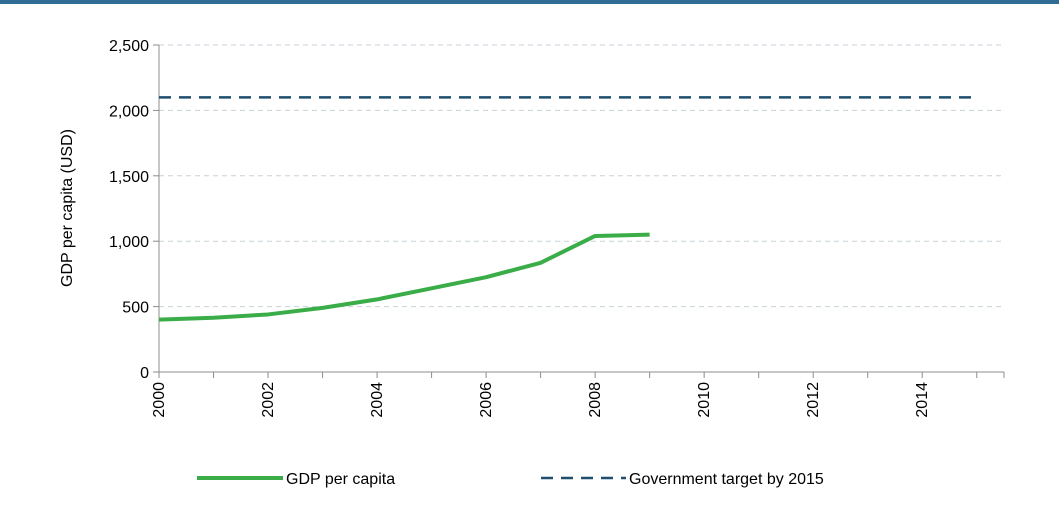 This screenshot has height=520, width=1059. I want to click on x-tick-label: 2008, so click(595, 400).